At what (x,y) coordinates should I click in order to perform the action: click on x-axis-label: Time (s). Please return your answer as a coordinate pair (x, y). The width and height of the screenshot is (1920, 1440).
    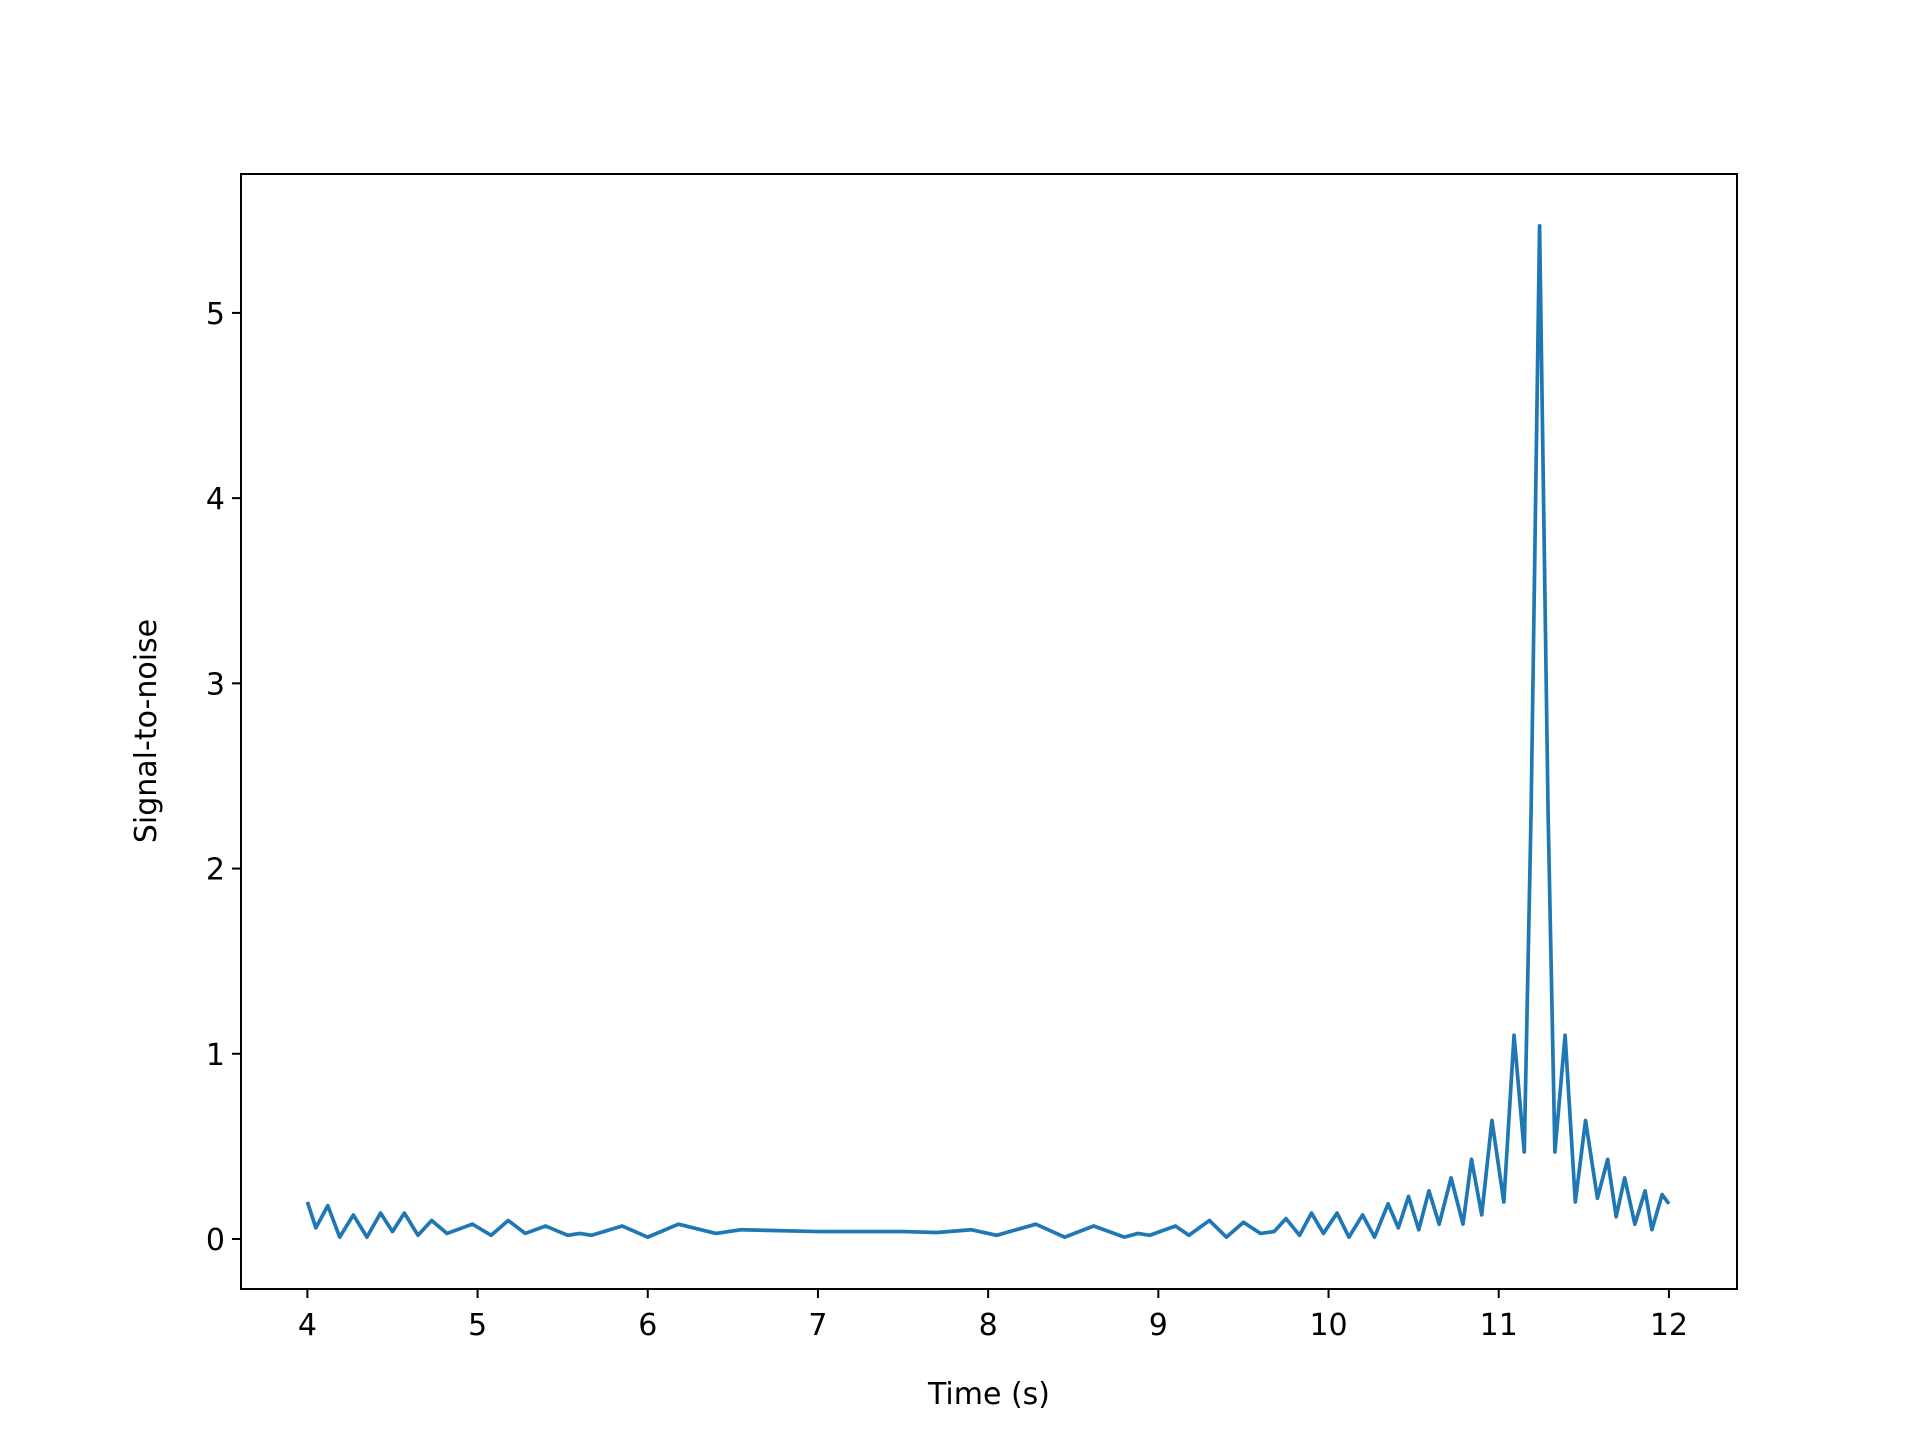
    Looking at the image, I should click on (988, 1394).